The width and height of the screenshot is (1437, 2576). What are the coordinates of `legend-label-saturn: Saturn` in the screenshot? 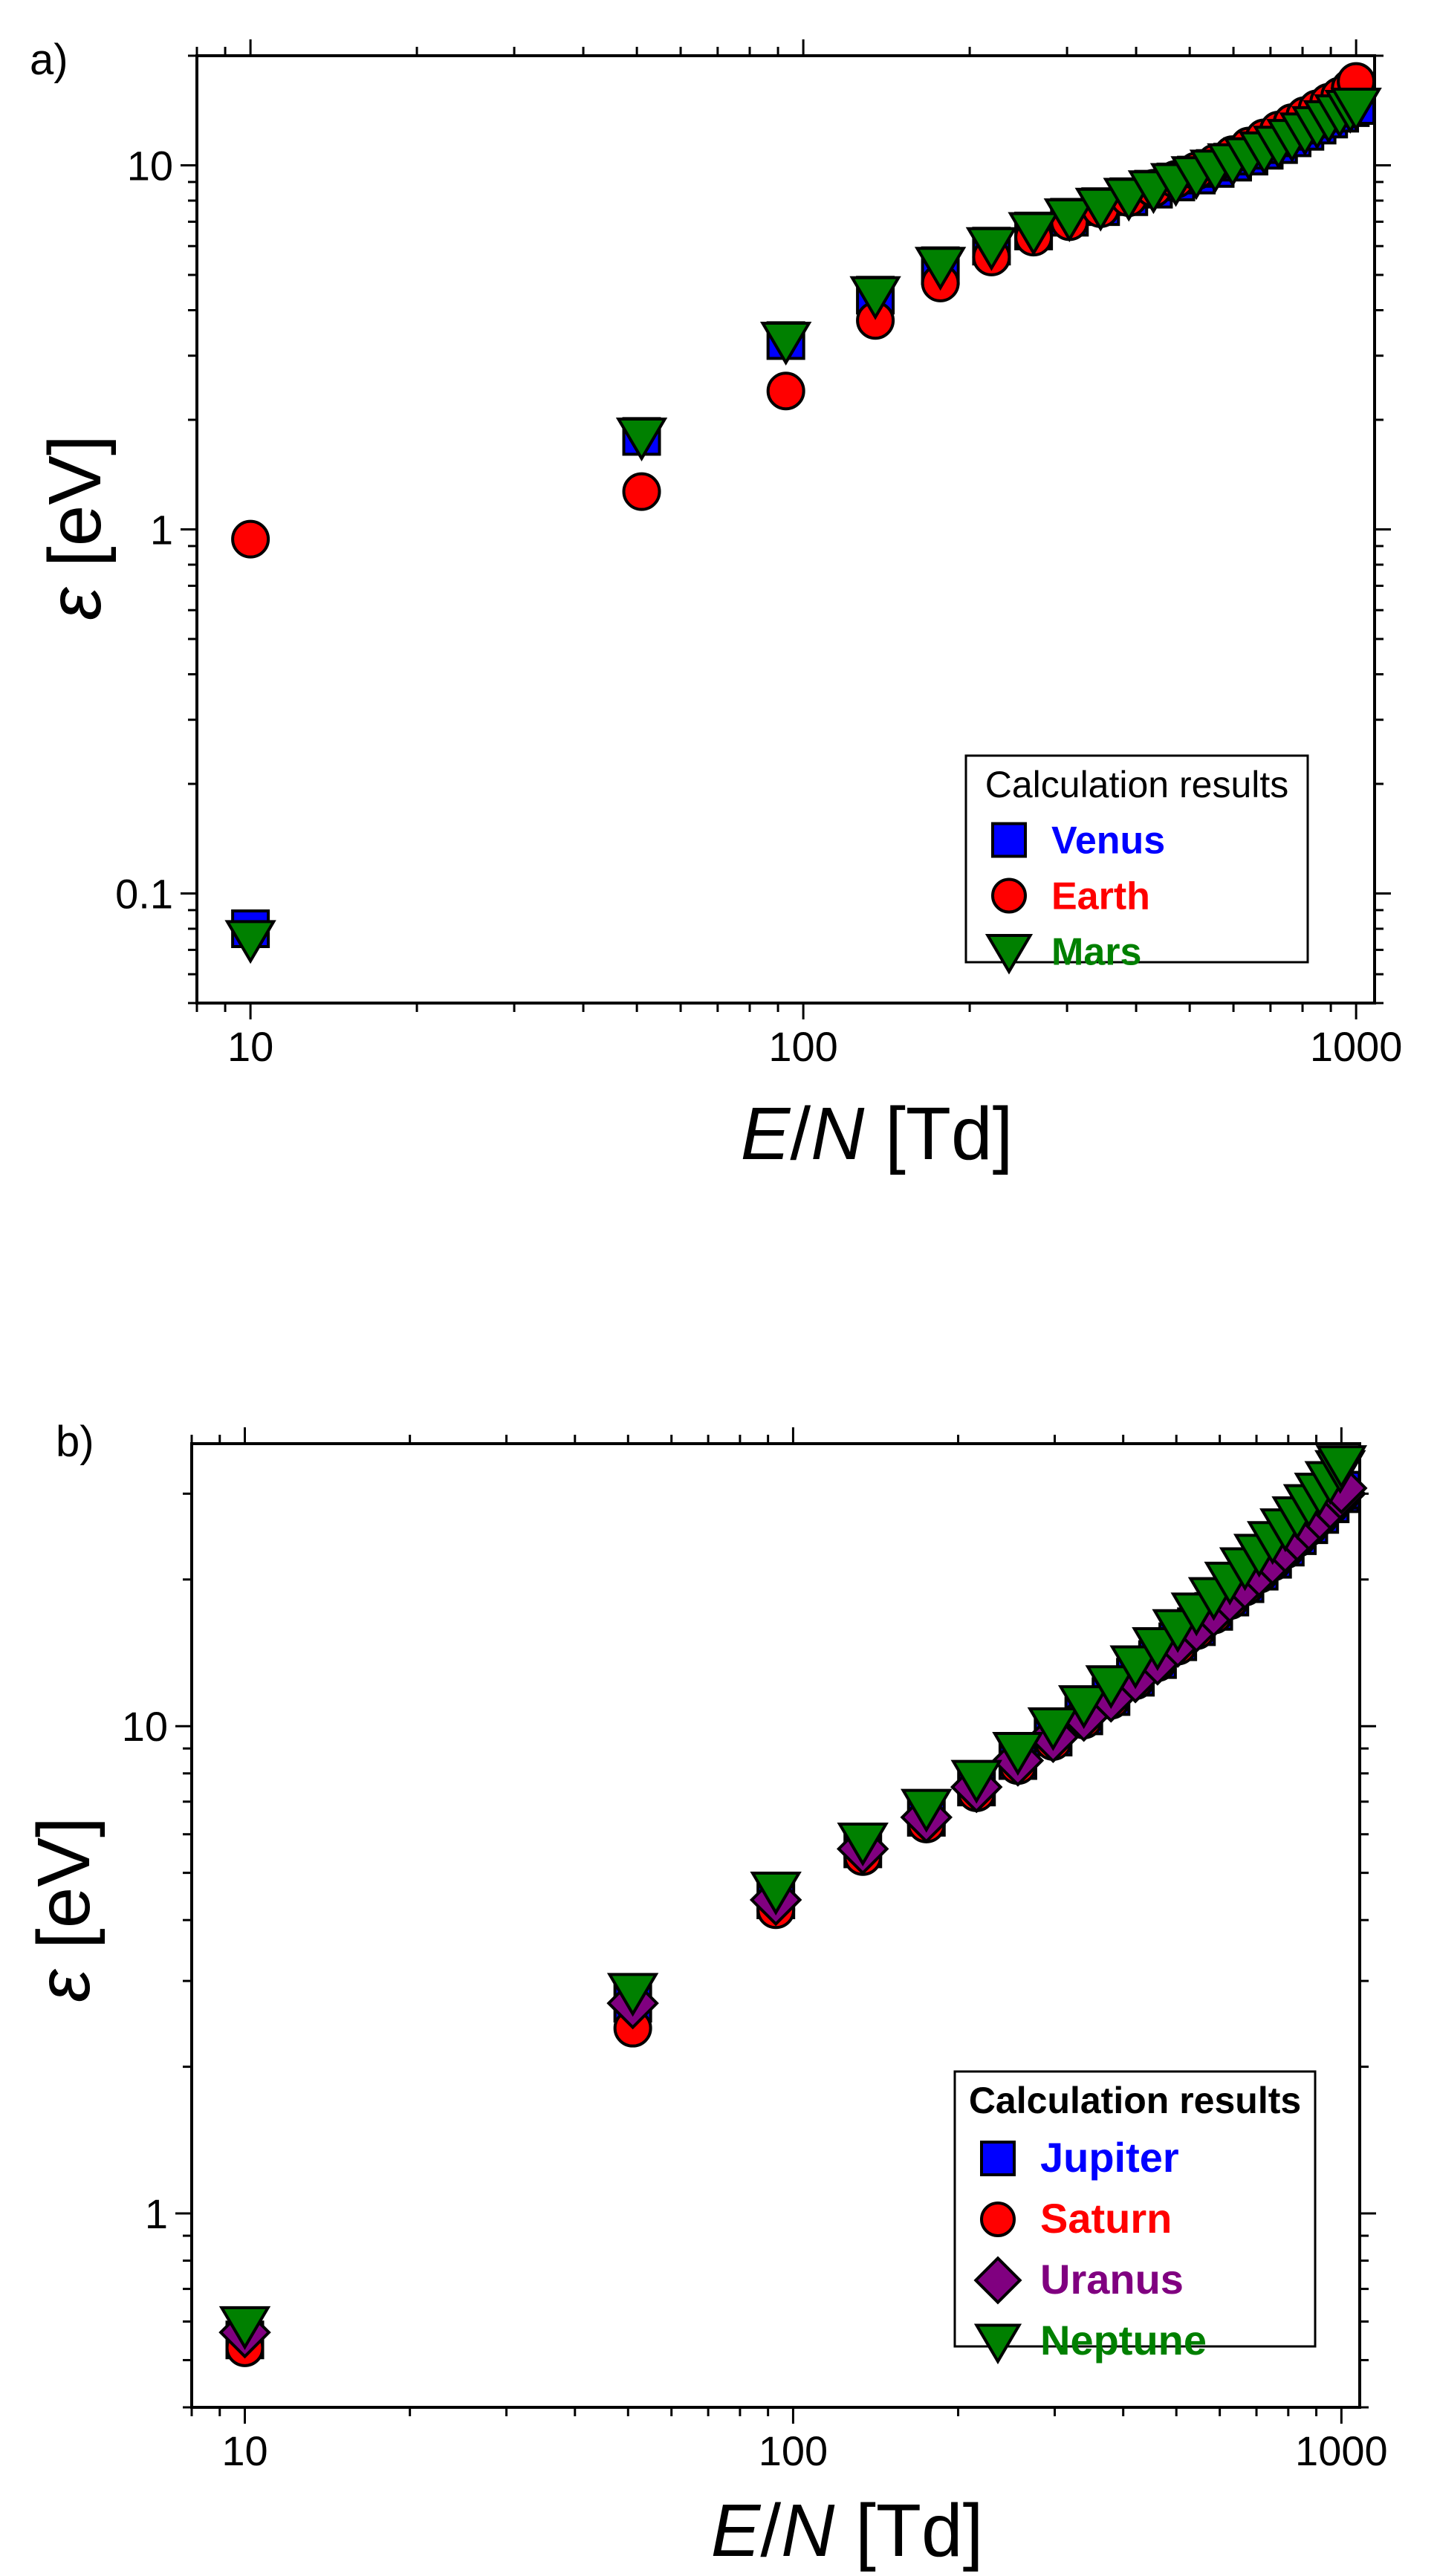 It's located at (1106, 2218).